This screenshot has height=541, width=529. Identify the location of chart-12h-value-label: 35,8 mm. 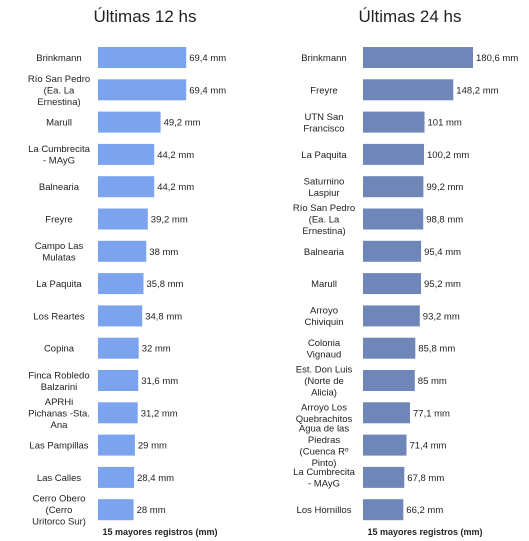
(165, 284).